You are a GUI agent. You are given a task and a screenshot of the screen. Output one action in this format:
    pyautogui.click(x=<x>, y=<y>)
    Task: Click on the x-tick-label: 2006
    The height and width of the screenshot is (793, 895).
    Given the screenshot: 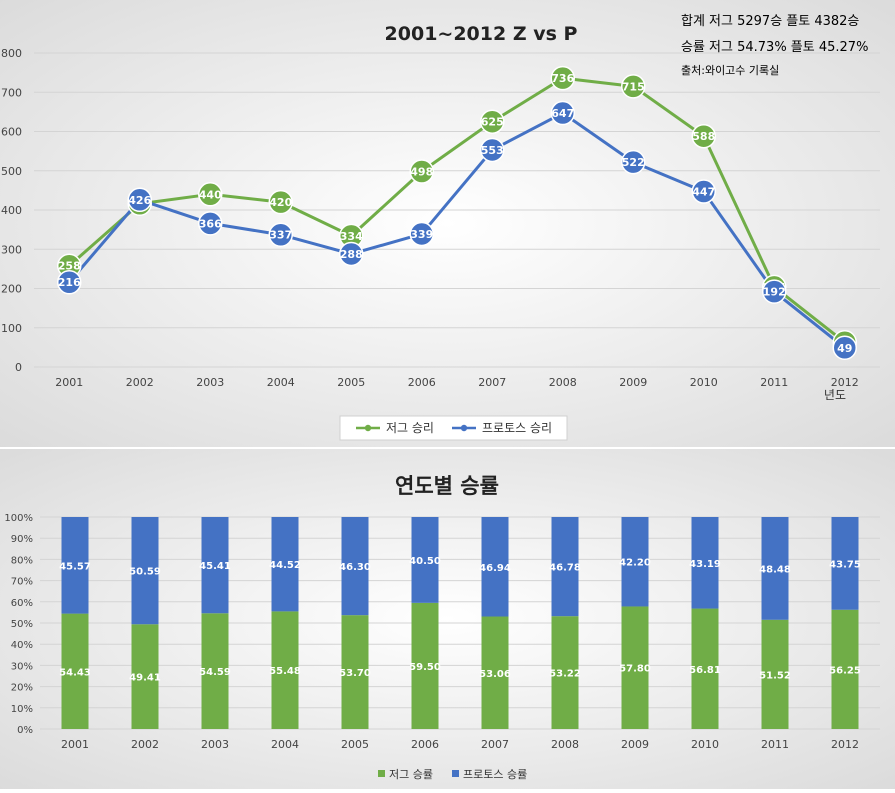 What is the action you would take?
    pyautogui.click(x=425, y=744)
    